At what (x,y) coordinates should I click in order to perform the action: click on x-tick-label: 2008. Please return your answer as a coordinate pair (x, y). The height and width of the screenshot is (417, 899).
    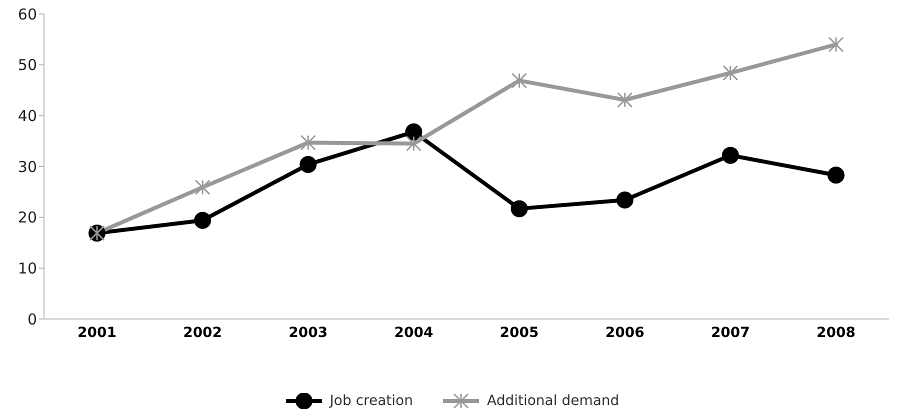
    Looking at the image, I should click on (836, 332).